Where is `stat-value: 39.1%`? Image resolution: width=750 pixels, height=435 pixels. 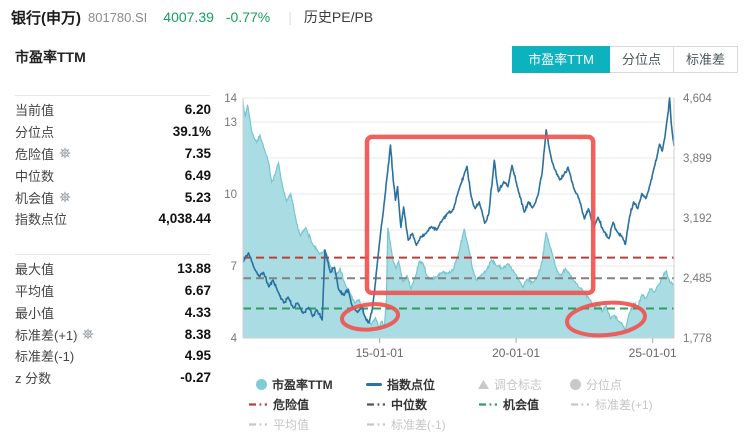 stat-value: 39.1% is located at coordinates (191, 132).